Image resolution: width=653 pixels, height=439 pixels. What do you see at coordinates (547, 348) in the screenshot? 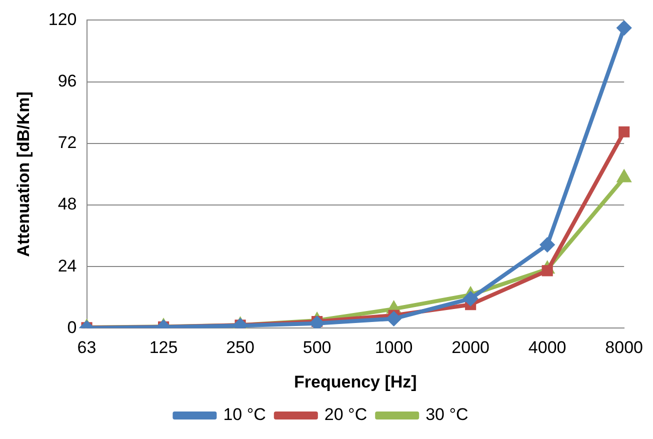
I see `x-tick-label: 4000` at bounding box center [547, 348].